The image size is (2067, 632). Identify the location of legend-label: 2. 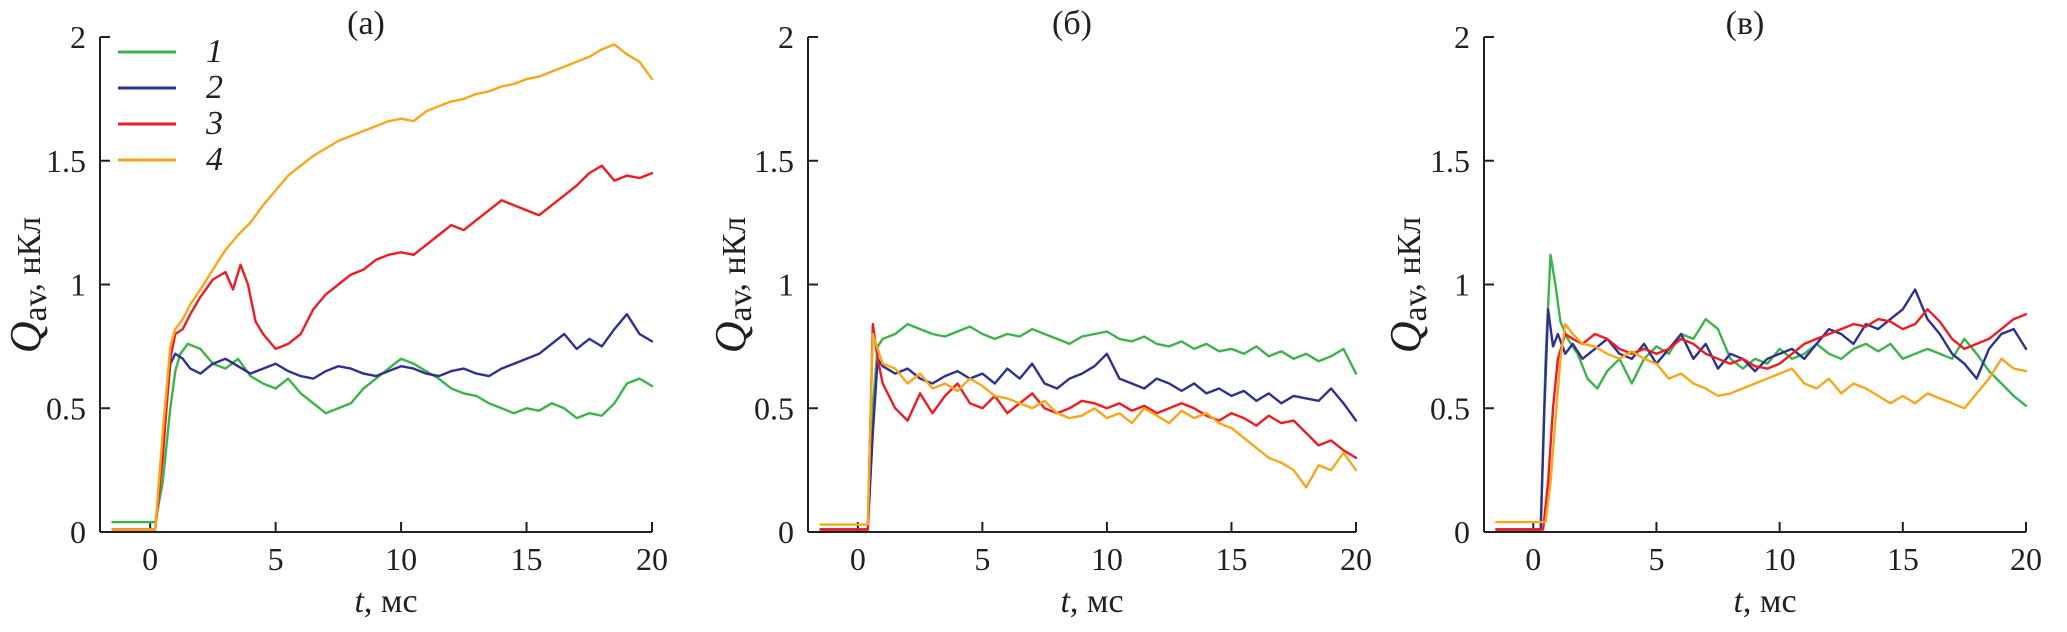
(214, 87).